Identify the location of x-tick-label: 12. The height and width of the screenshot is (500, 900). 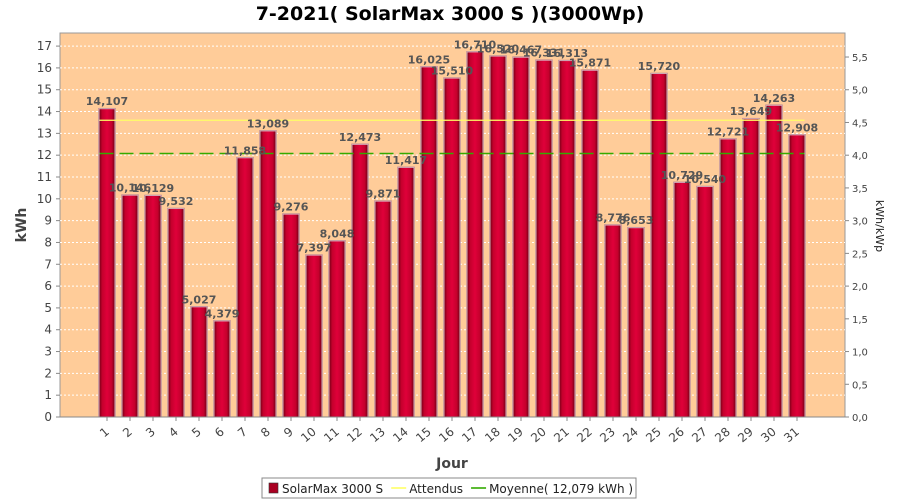
(354, 435).